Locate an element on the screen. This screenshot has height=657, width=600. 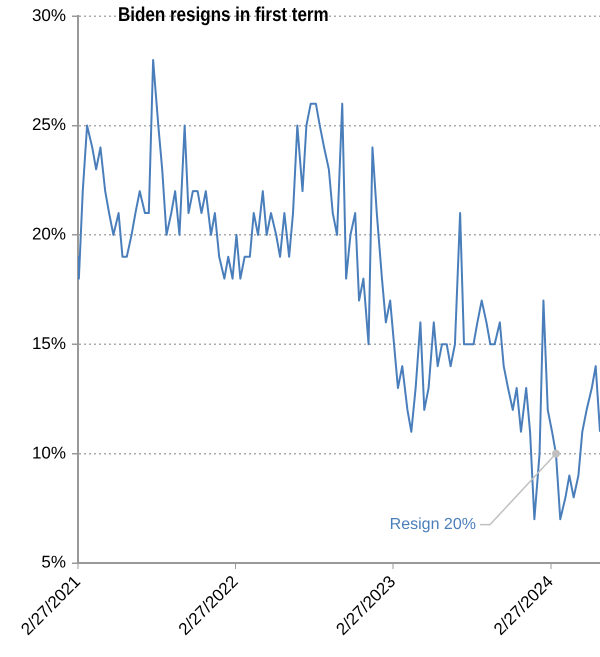
y-tick-label: 15% is located at coordinates (49, 343).